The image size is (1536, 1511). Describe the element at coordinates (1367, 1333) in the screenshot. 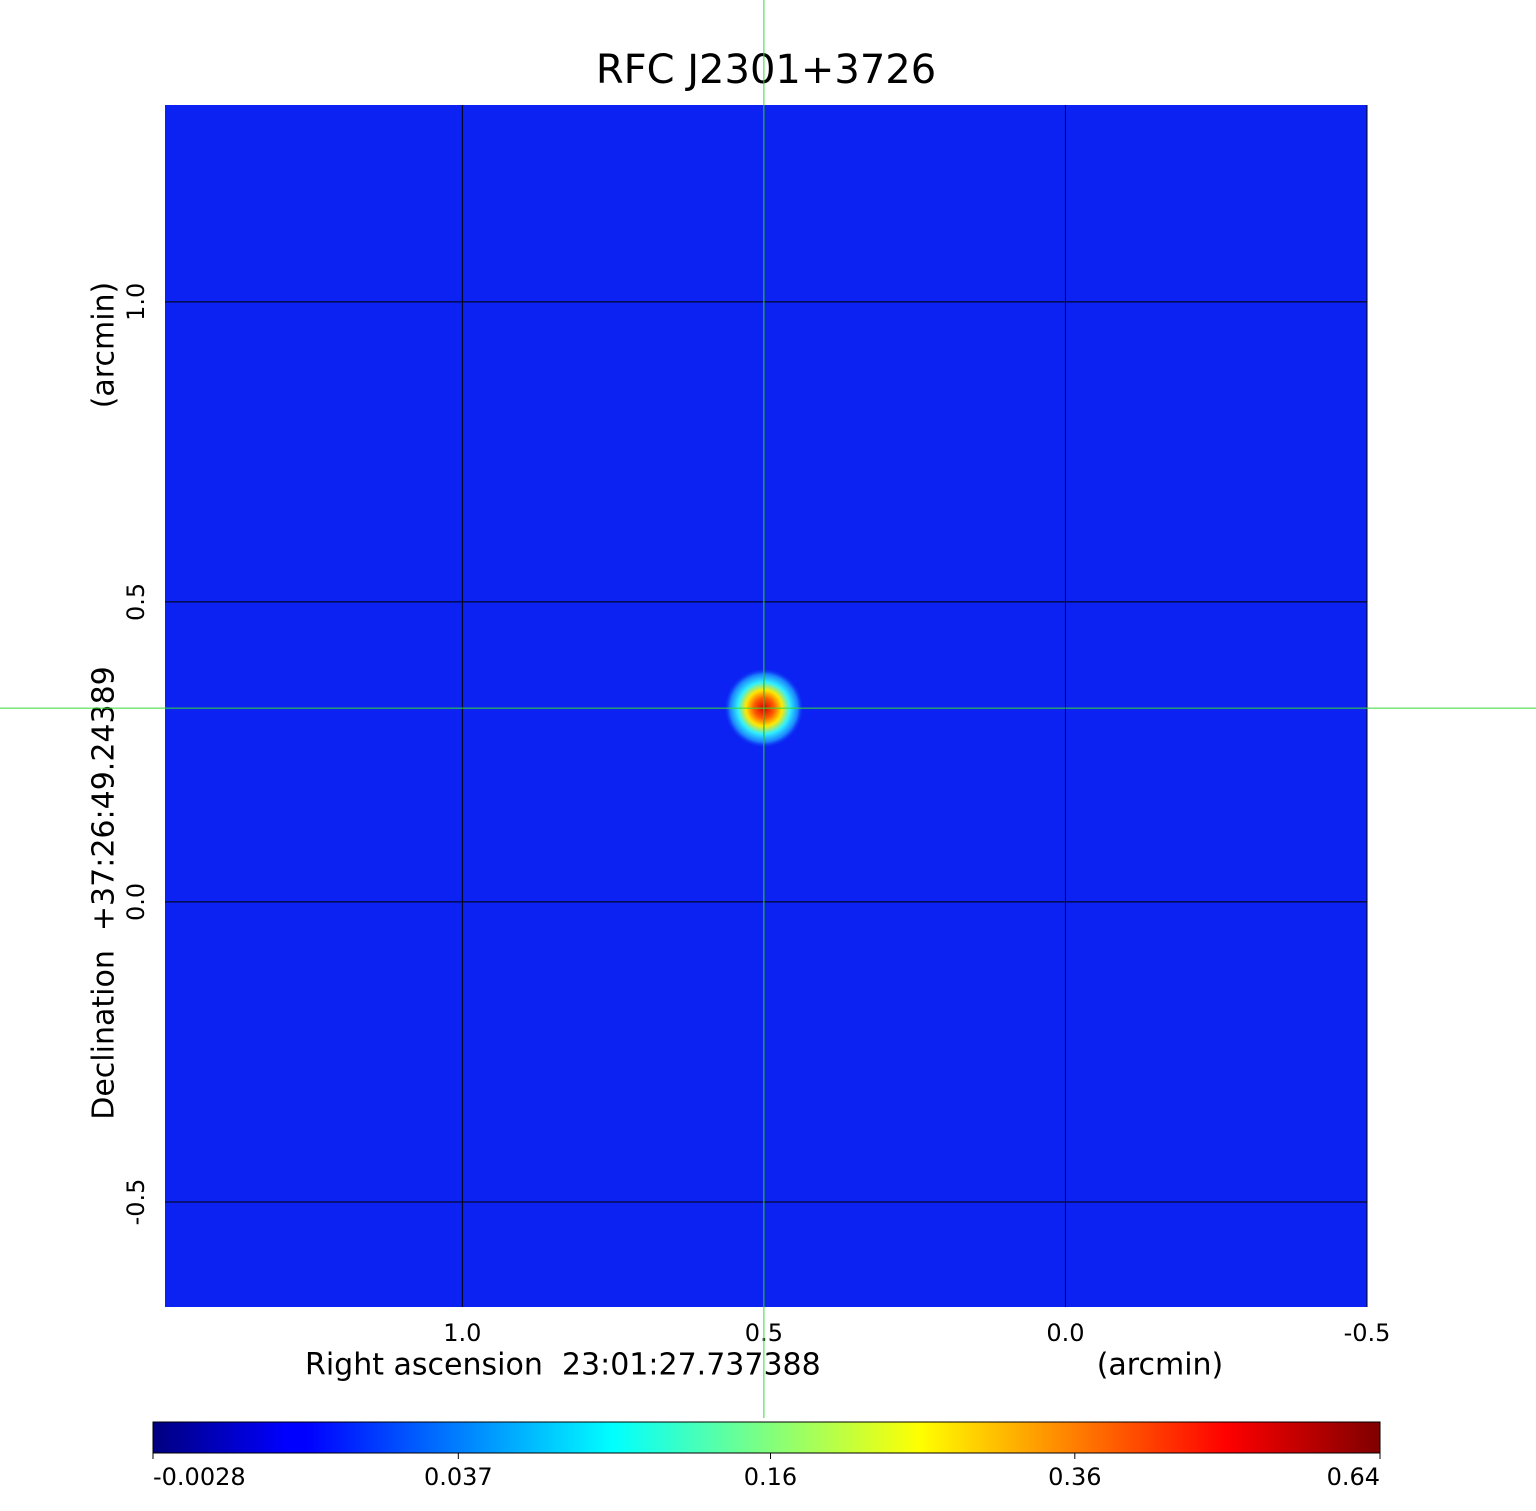

I see `x-tick-label: -0.5` at that location.